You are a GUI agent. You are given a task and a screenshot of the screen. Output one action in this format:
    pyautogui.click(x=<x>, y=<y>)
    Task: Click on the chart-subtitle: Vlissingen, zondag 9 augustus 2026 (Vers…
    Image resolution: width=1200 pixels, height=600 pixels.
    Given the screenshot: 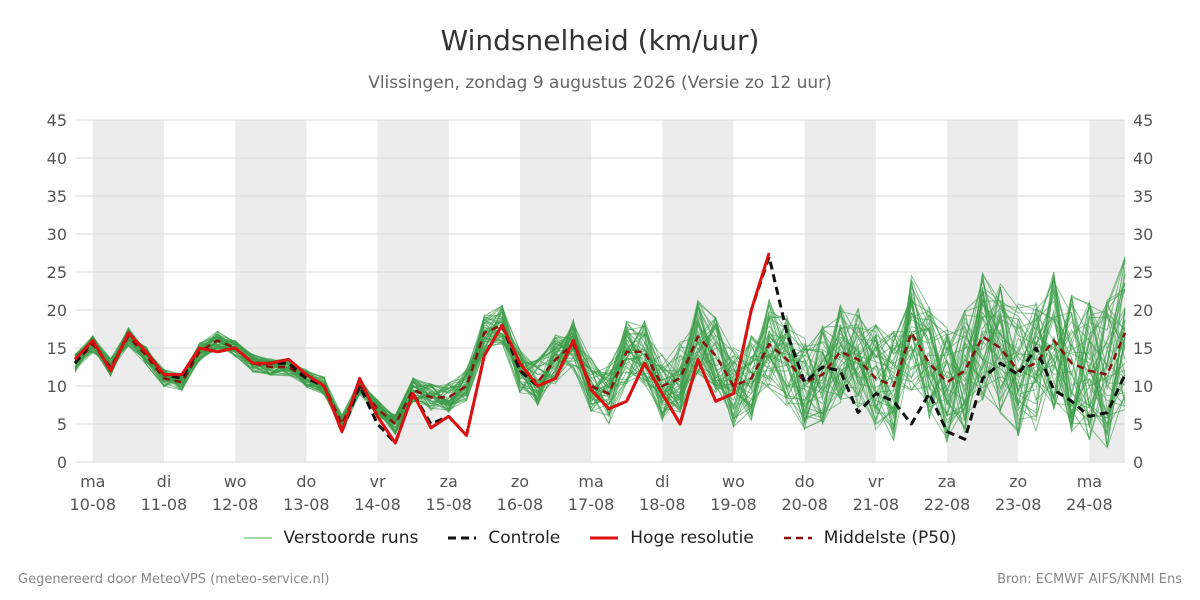 What is the action you would take?
    pyautogui.click(x=600, y=83)
    